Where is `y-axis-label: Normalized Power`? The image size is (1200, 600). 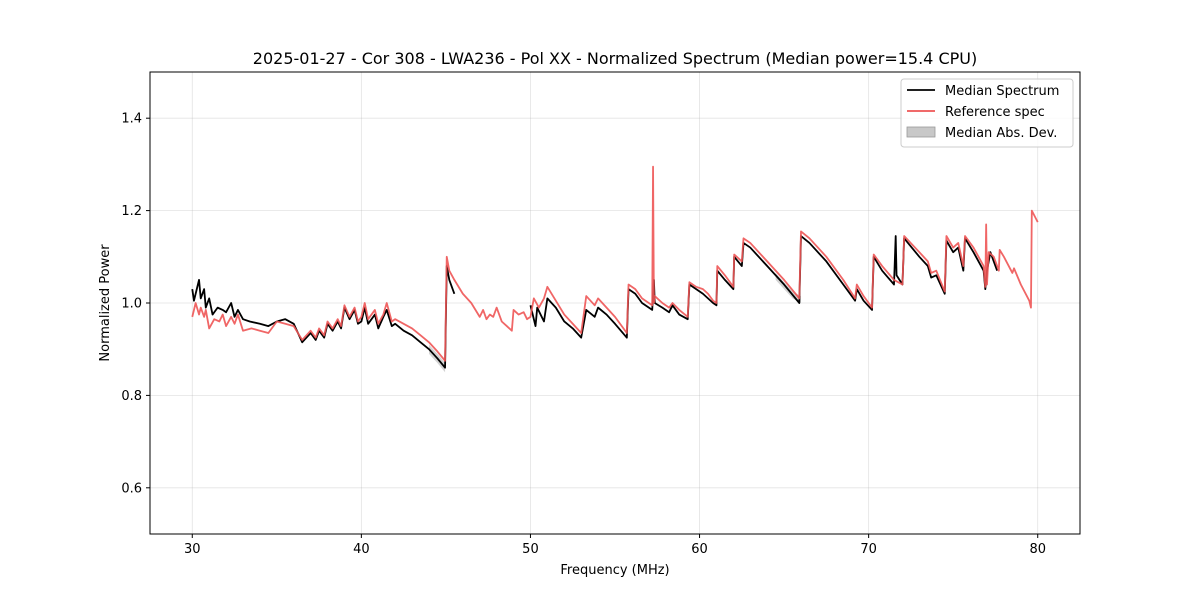
y-axis-label: Normalized Power is located at coordinates (105, 303).